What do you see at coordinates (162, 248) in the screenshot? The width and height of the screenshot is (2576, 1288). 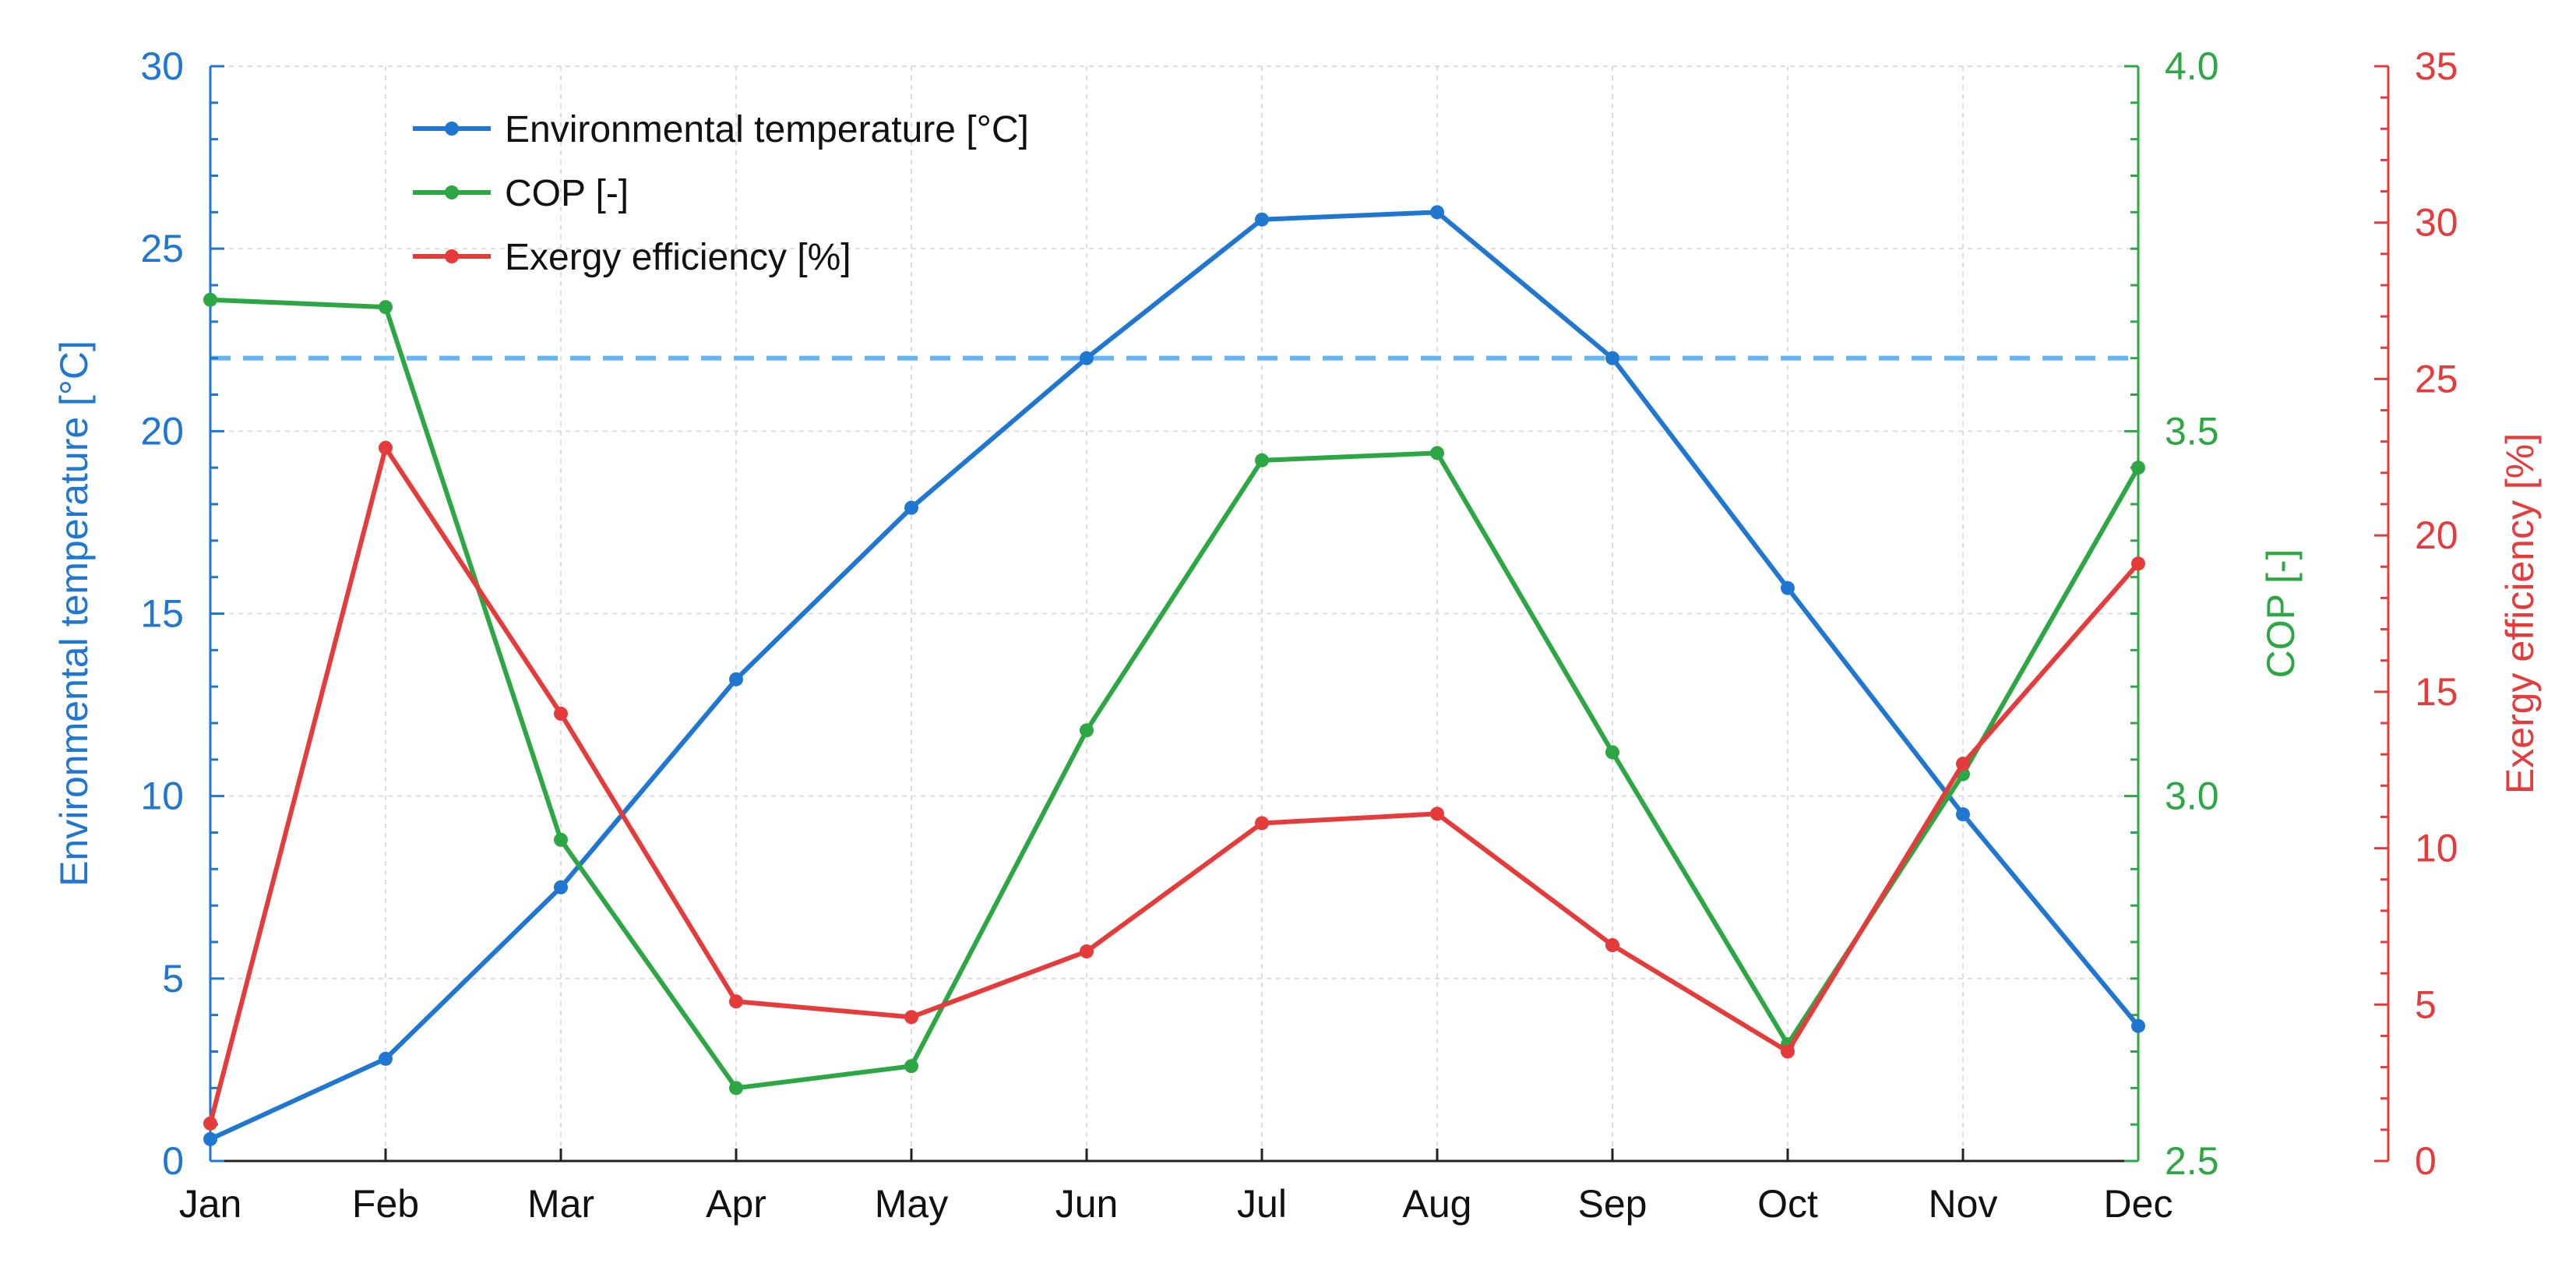 I see `left-tick-label: 25` at bounding box center [162, 248].